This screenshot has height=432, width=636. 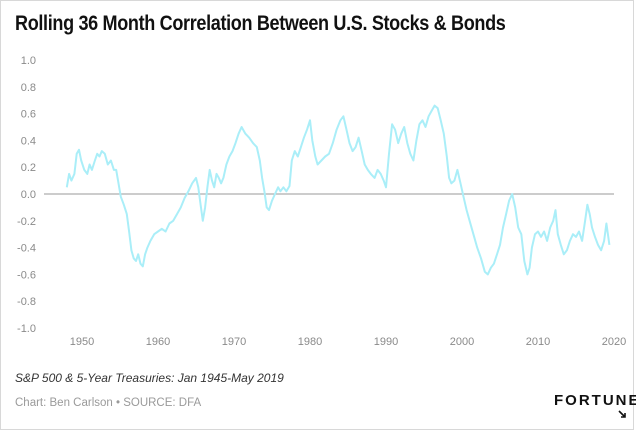 I want to click on chart-credit: Chart: Ben Carlson • SOURCE: DFA, so click(x=108, y=403).